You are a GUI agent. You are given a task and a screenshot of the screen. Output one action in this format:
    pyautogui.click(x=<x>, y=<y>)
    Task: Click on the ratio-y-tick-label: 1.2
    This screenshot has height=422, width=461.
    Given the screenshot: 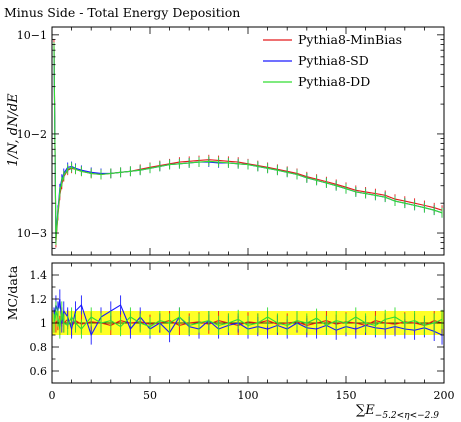 What is the action you would take?
    pyautogui.click(x=39, y=299)
    